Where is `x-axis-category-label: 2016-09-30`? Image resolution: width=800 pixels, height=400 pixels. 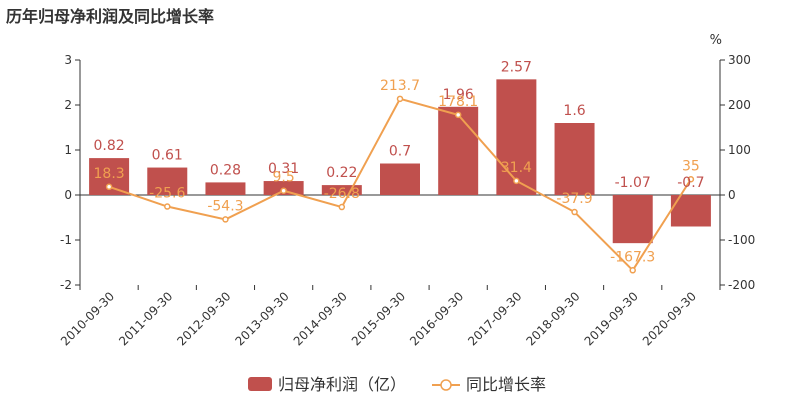 x-axis-category-label: 2016-09-30 is located at coordinates (436, 318).